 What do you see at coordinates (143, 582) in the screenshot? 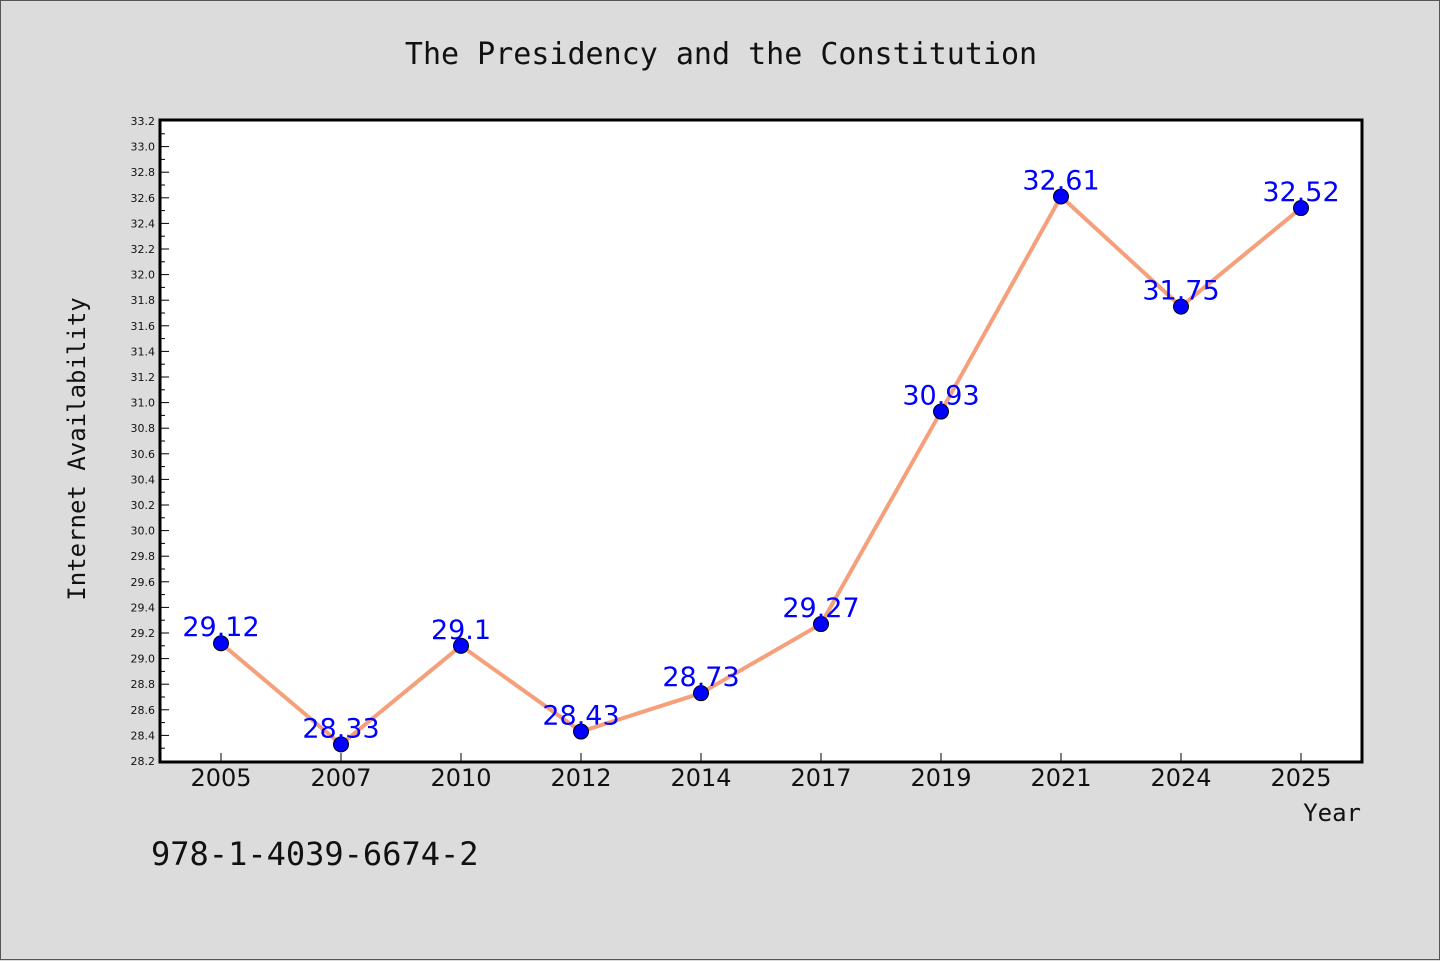
I see `y-tick-label: 29.6` at bounding box center [143, 582].